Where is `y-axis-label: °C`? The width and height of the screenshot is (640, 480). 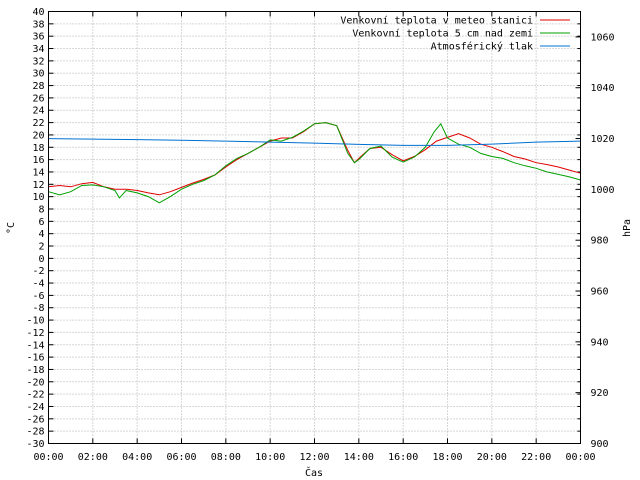
y-axis-label: °C is located at coordinates (11, 228).